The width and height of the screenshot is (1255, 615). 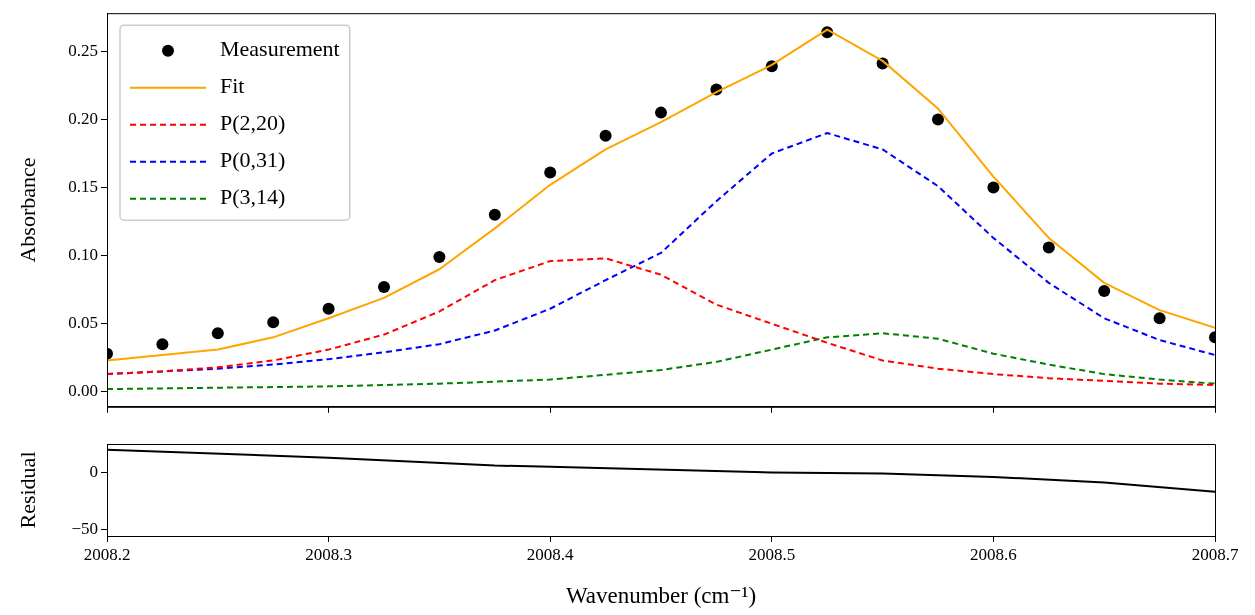 What do you see at coordinates (83, 118) in the screenshot?
I see `y-tick-label: 0.20` at bounding box center [83, 118].